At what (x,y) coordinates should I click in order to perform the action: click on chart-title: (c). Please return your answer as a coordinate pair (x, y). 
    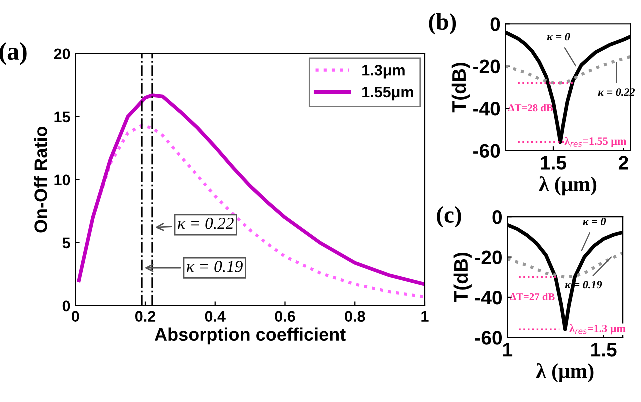
    Looking at the image, I should click on (449, 217).